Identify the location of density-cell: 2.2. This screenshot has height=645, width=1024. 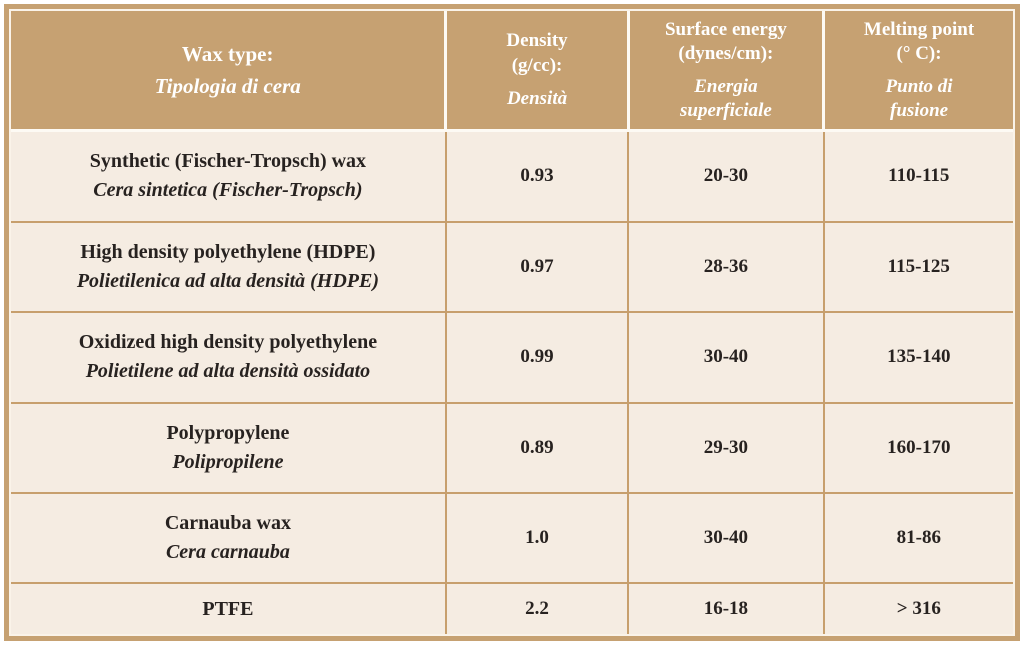
(536, 608).